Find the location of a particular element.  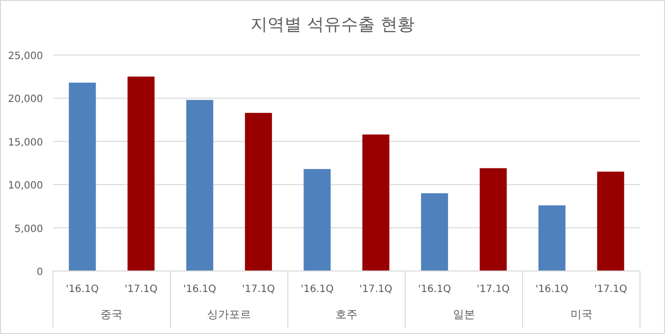

y-tick-label: 15,000 is located at coordinates (25, 142).